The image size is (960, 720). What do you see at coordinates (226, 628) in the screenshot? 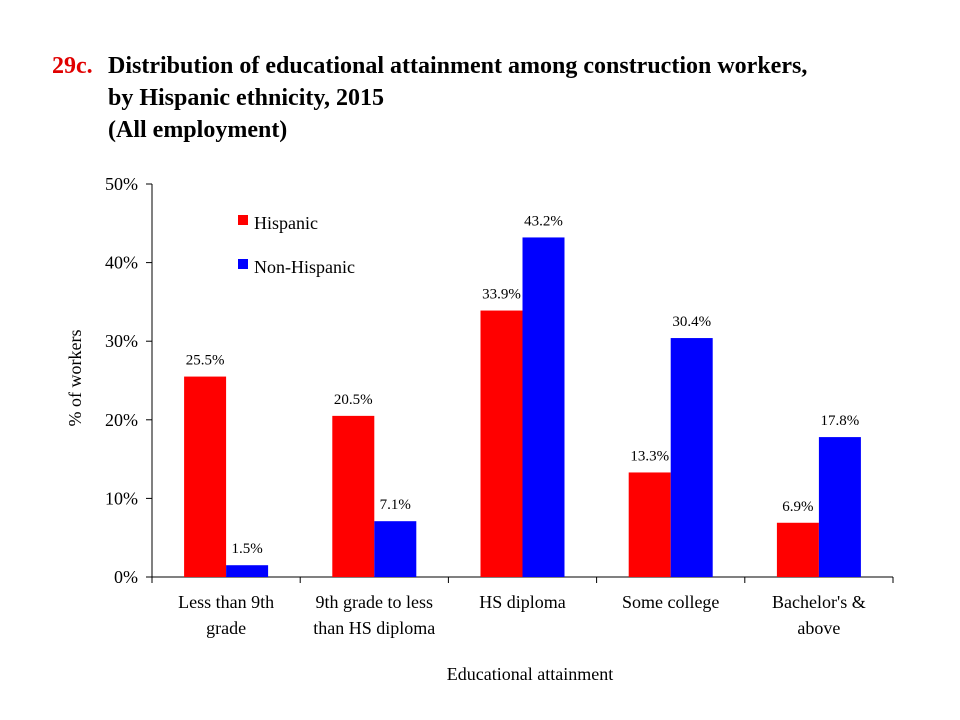
I see `x-tick-label: grade` at bounding box center [226, 628].